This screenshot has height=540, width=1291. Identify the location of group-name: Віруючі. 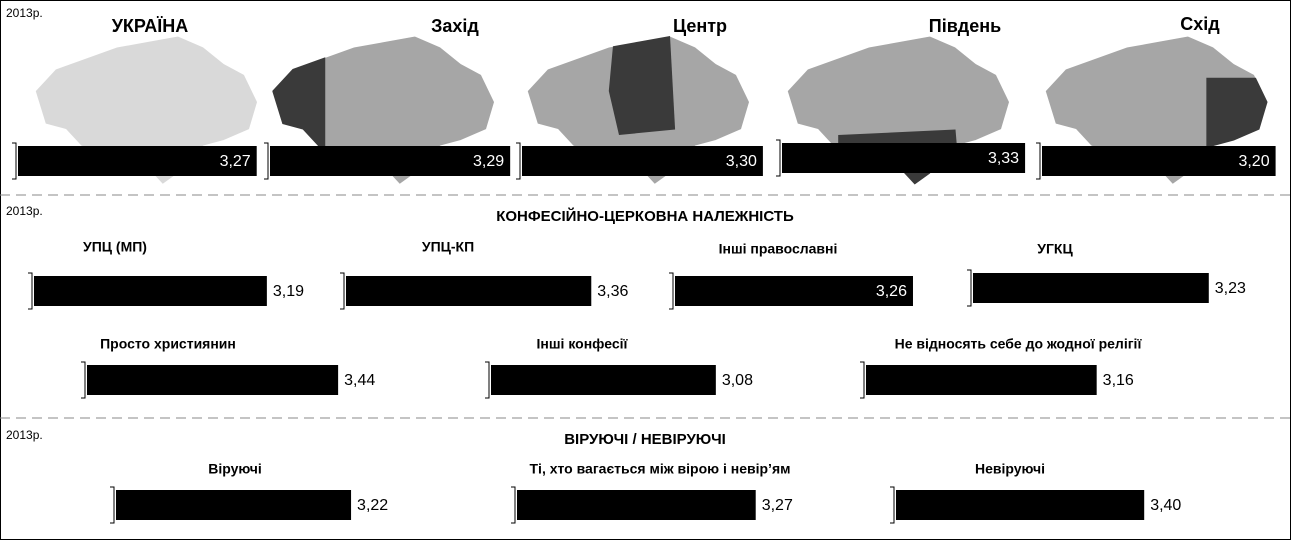
(235, 469).